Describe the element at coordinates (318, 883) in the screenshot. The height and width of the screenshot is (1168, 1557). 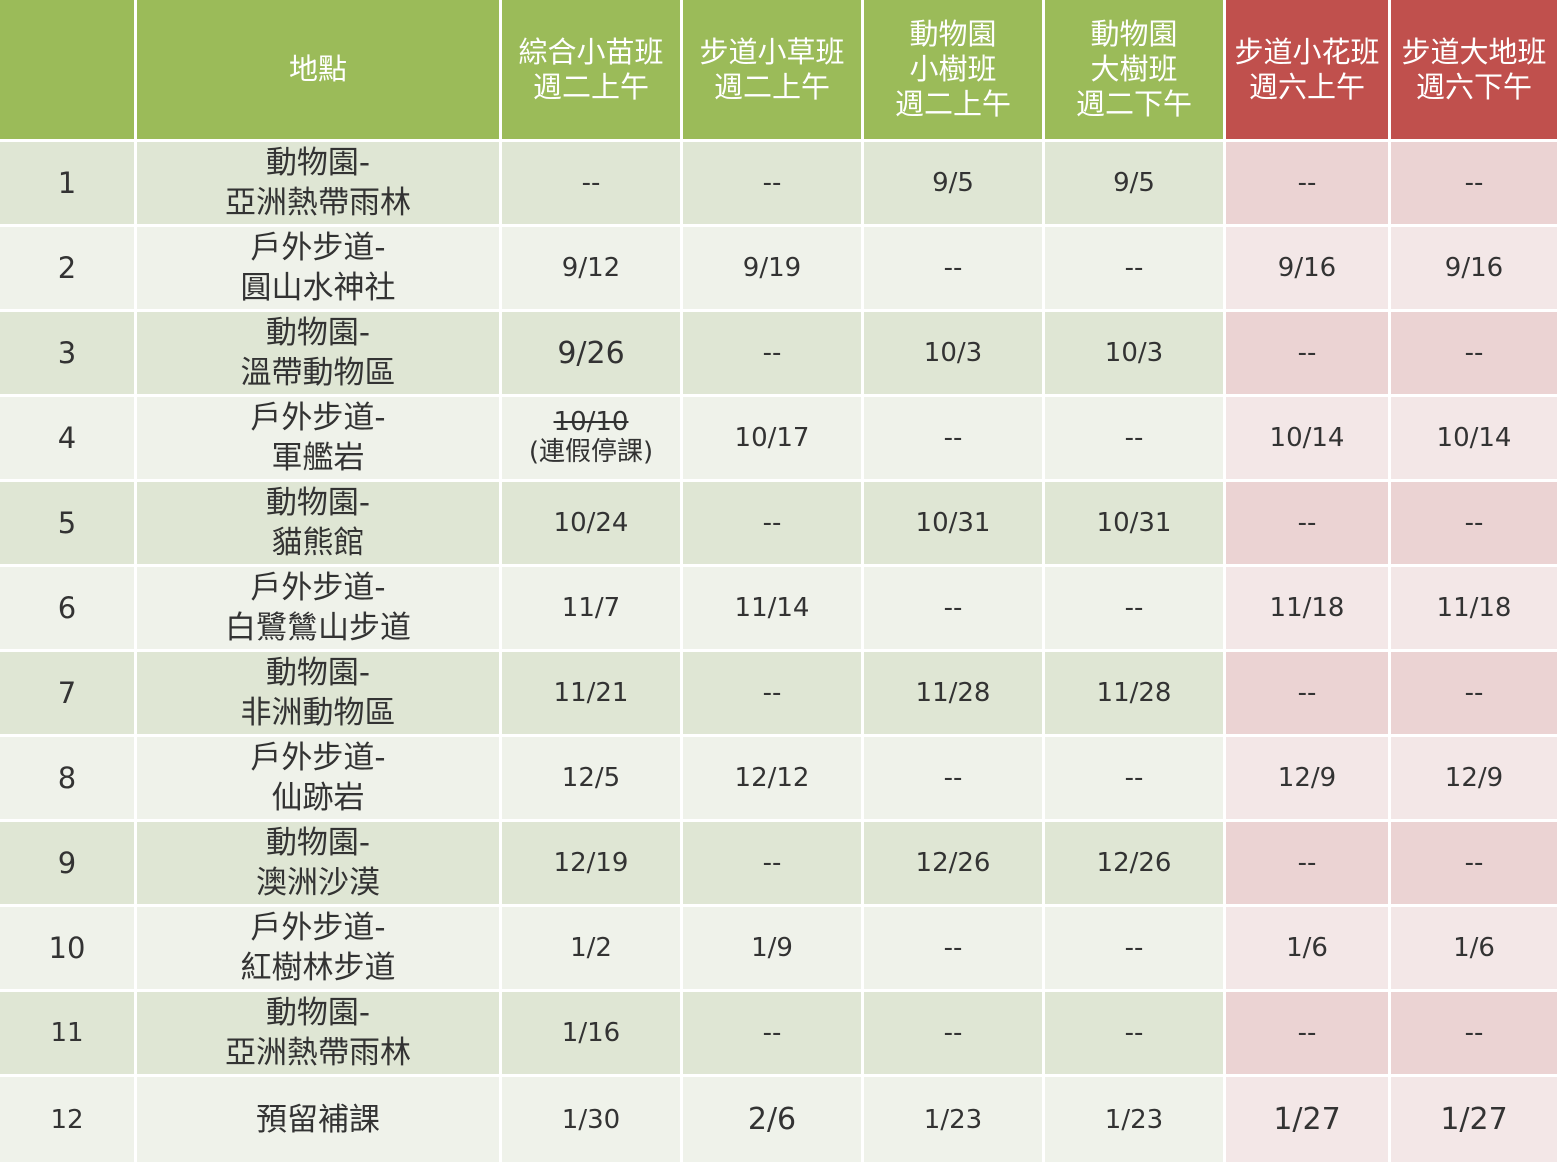
I see `location-name: 澳洲沙漠` at that location.